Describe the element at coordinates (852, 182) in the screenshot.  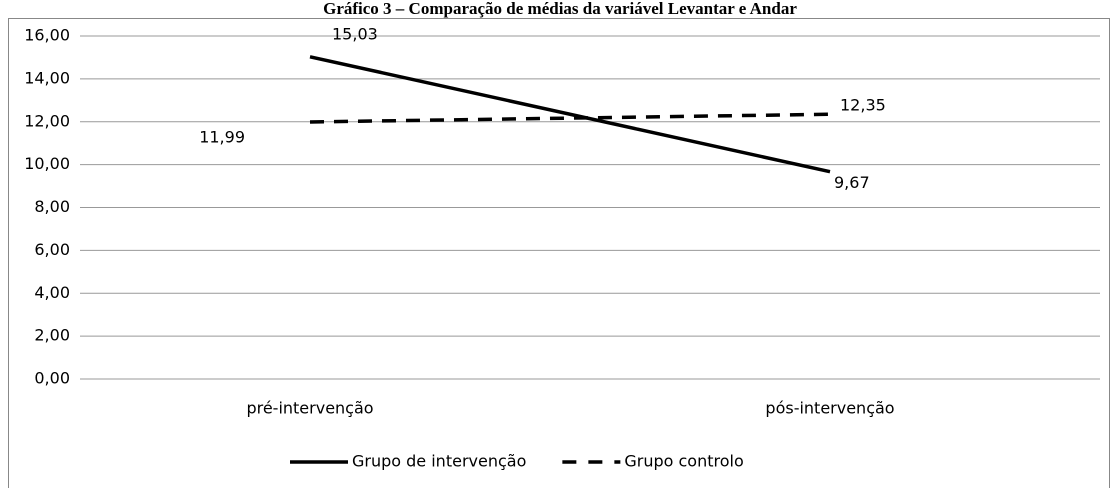
I see `data-label: 9,67` at that location.